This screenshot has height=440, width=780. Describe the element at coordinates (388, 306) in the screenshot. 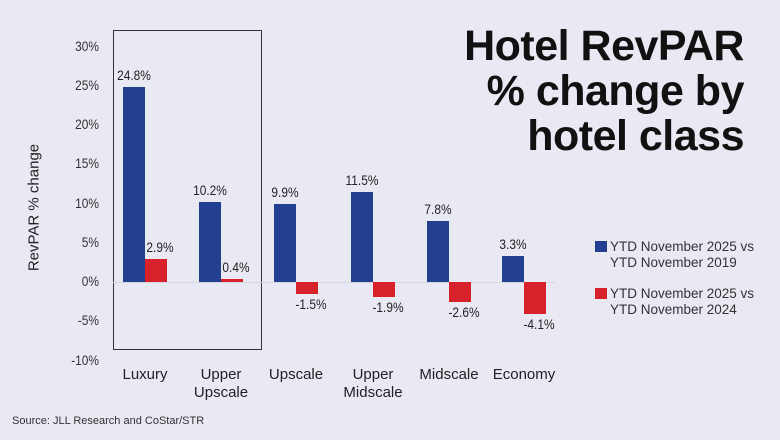

I see `bar-value-label: -1.9%` at that location.